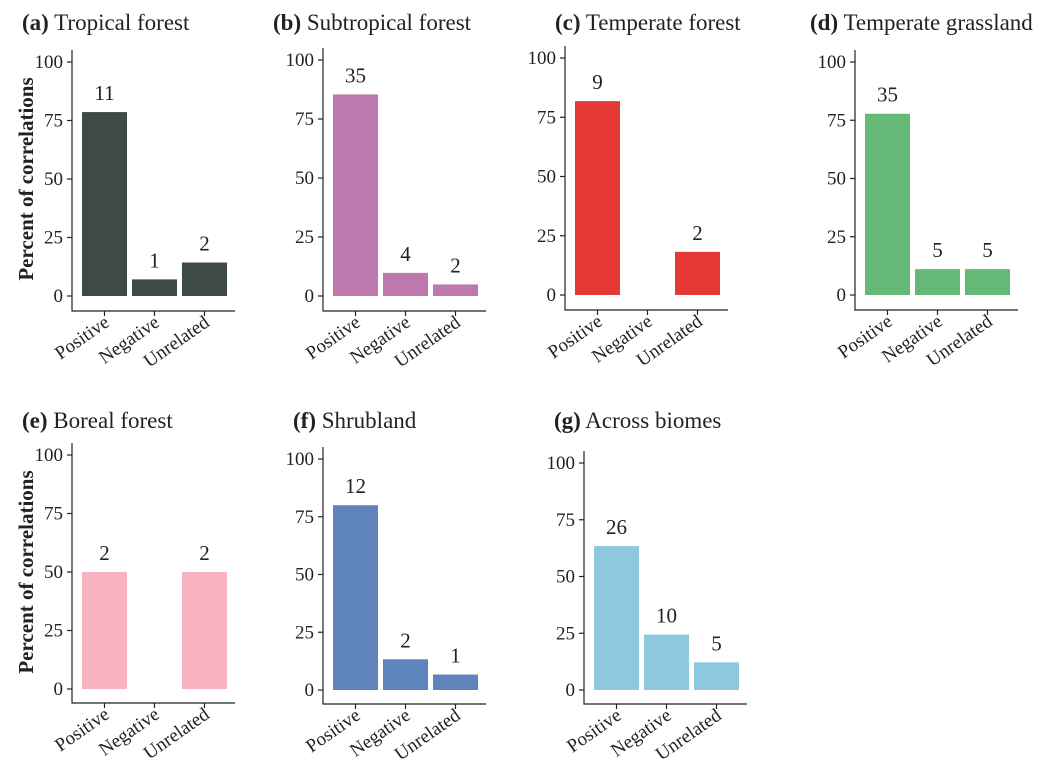  I want to click on panel-title: (e) Boreal forest, so click(97, 420).